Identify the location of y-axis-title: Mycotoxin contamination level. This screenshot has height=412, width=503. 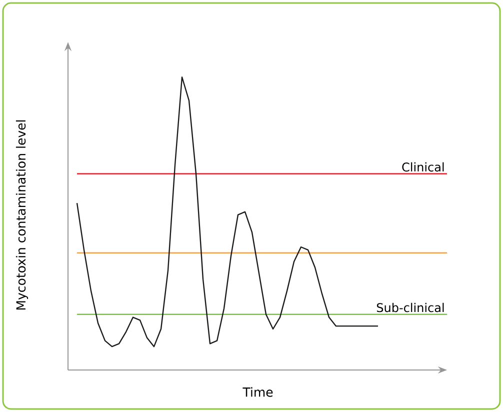
(22, 215).